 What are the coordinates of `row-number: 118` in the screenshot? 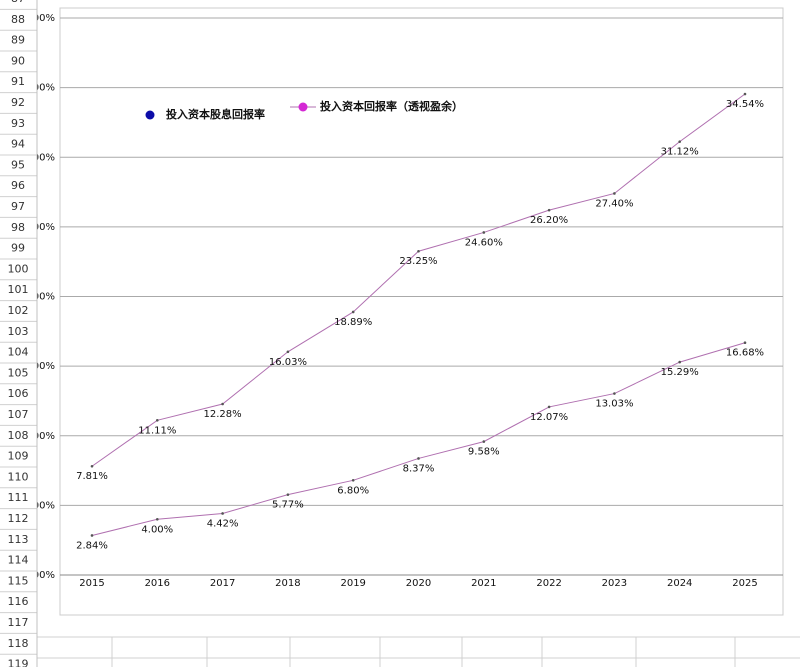 It's located at (18, 643).